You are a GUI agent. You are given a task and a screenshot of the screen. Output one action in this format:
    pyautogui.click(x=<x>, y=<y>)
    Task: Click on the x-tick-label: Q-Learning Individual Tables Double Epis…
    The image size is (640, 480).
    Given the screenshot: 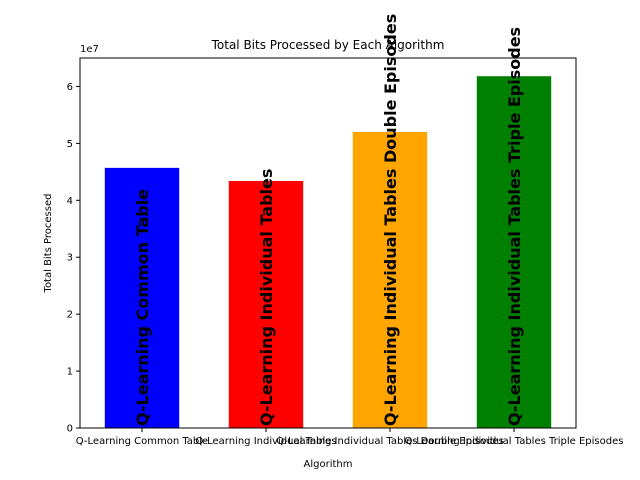 What is the action you would take?
    pyautogui.click(x=390, y=441)
    